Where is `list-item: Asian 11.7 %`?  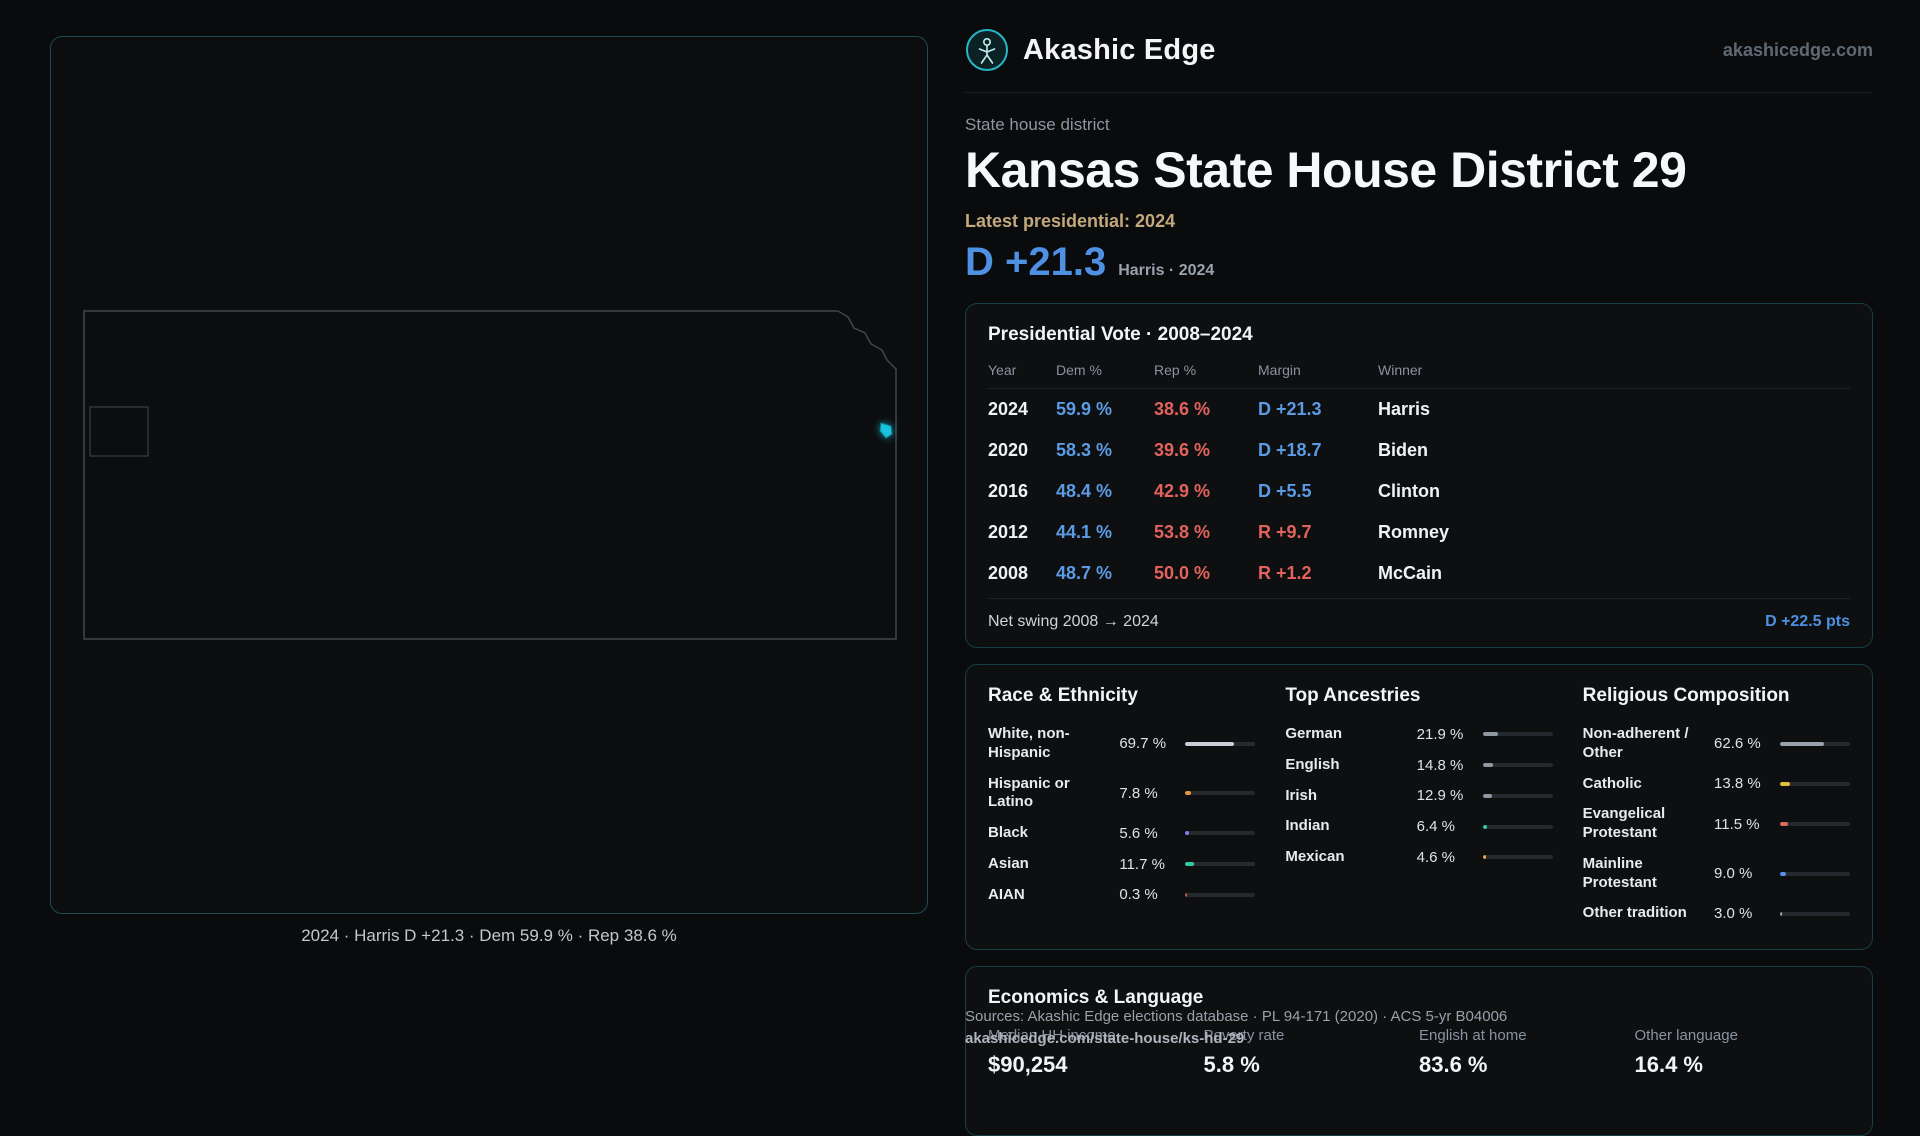 list-item: Asian 11.7 % is located at coordinates (1122, 864).